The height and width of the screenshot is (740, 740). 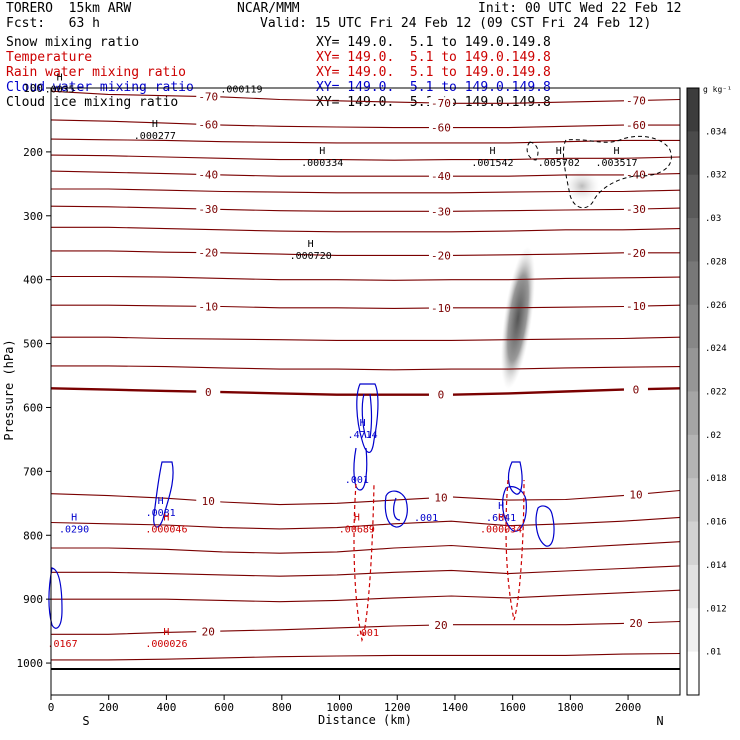 I want to click on y-tick-label: 300, so click(x=33, y=216).